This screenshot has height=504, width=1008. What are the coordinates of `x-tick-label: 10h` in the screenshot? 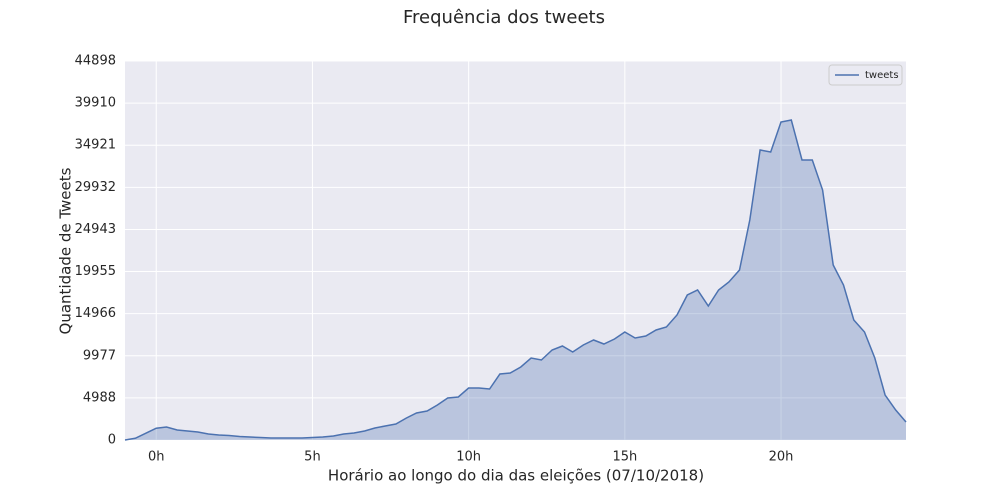 It's located at (468, 457).